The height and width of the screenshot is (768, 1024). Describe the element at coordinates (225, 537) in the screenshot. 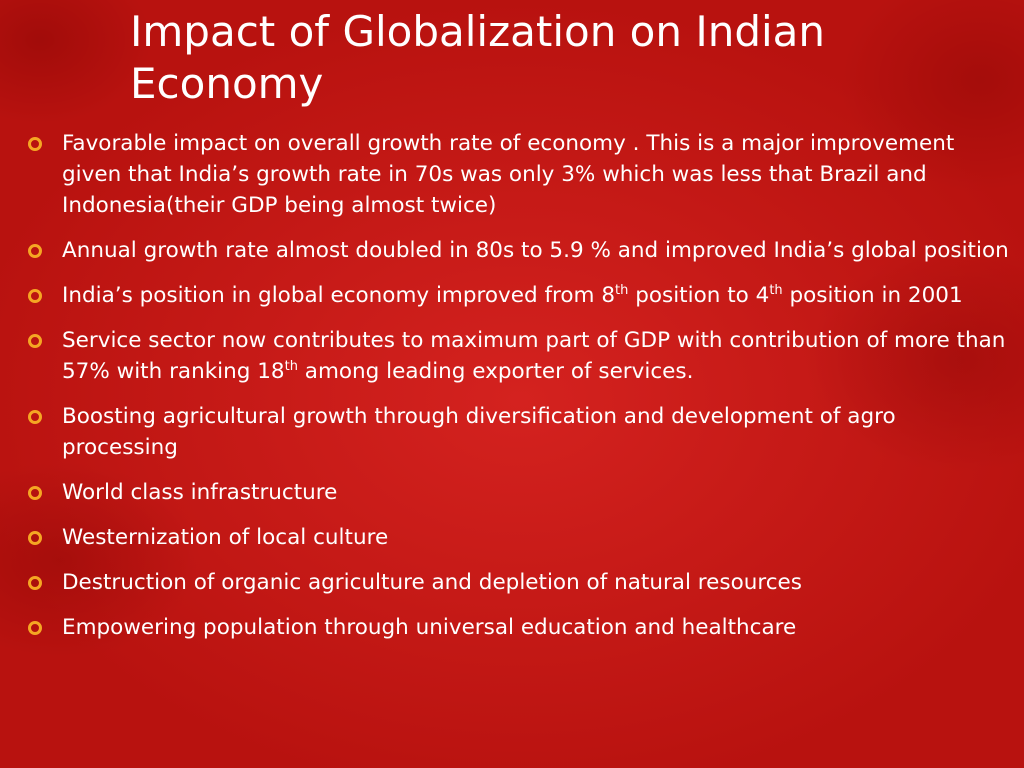

I see `bullet-text: Westernization of local culture` at that location.